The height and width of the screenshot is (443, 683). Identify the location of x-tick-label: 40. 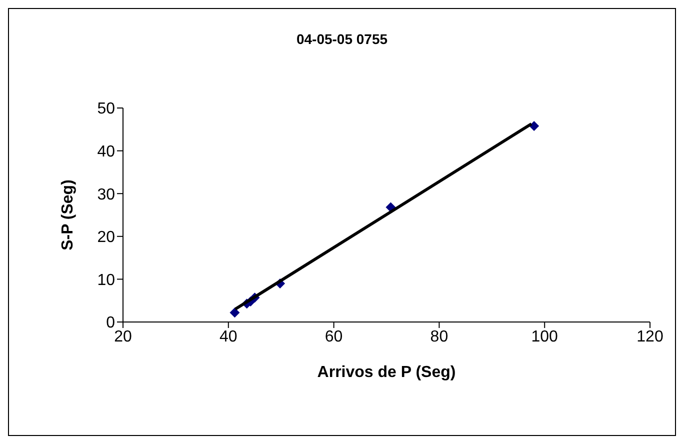
(229, 337).